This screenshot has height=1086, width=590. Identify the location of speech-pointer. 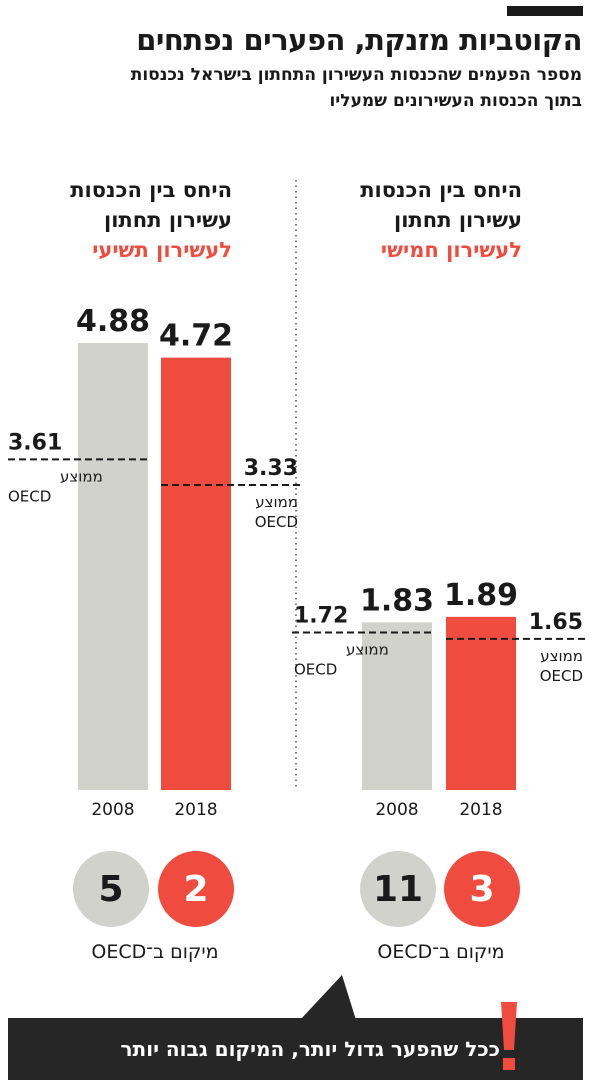
(328, 997).